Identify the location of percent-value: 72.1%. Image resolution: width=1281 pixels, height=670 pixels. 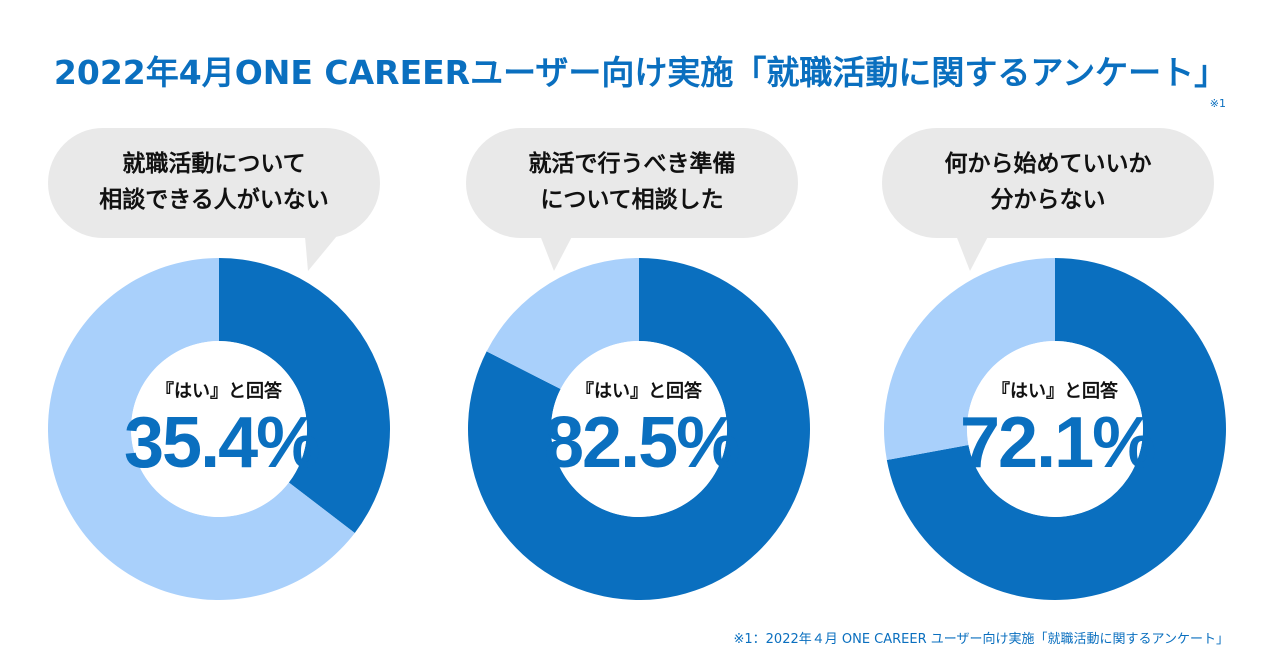
(1058, 443).